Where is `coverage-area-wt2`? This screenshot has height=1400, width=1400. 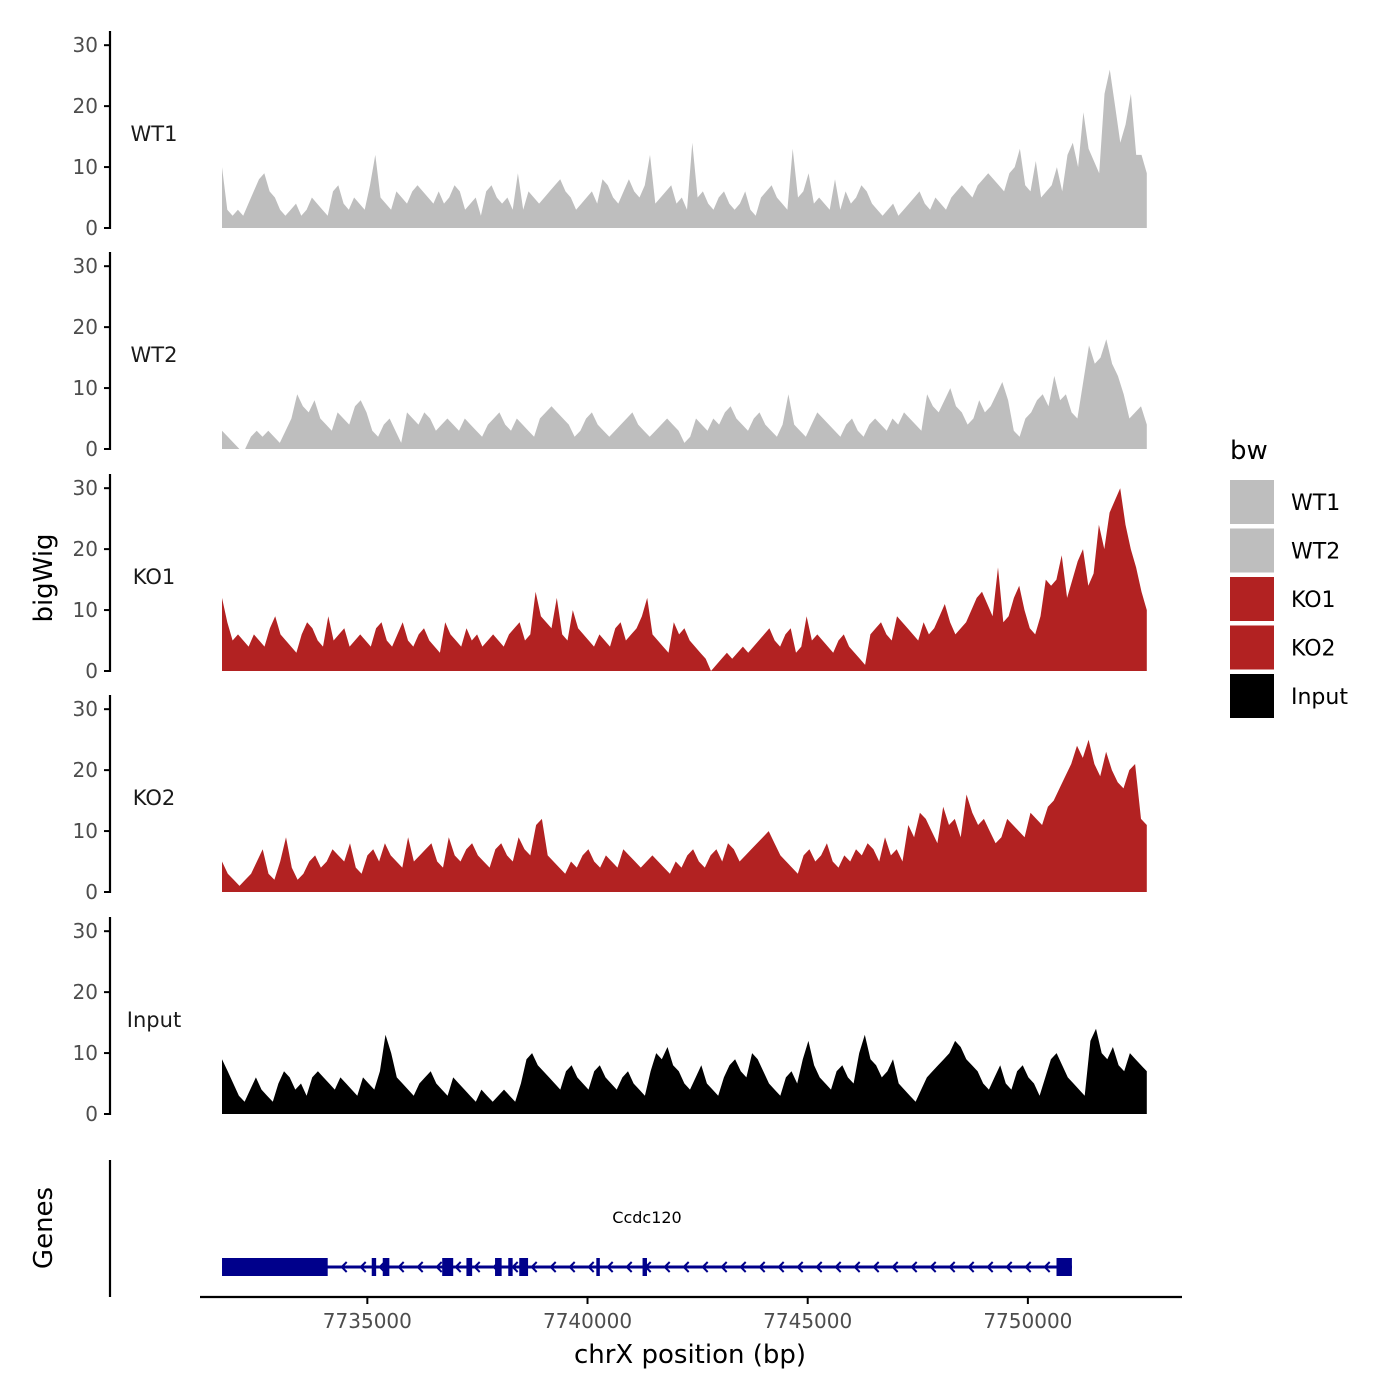
coverage-area-wt2 is located at coordinates (684, 394).